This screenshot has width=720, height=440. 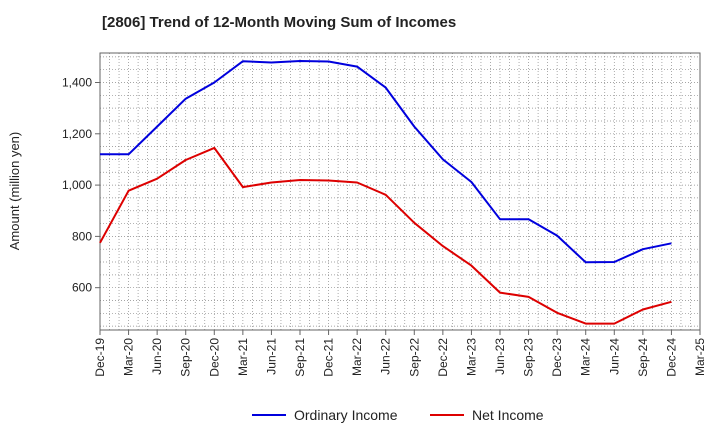 I want to click on x-tick-label: Sep-21, so click(x=300, y=357).